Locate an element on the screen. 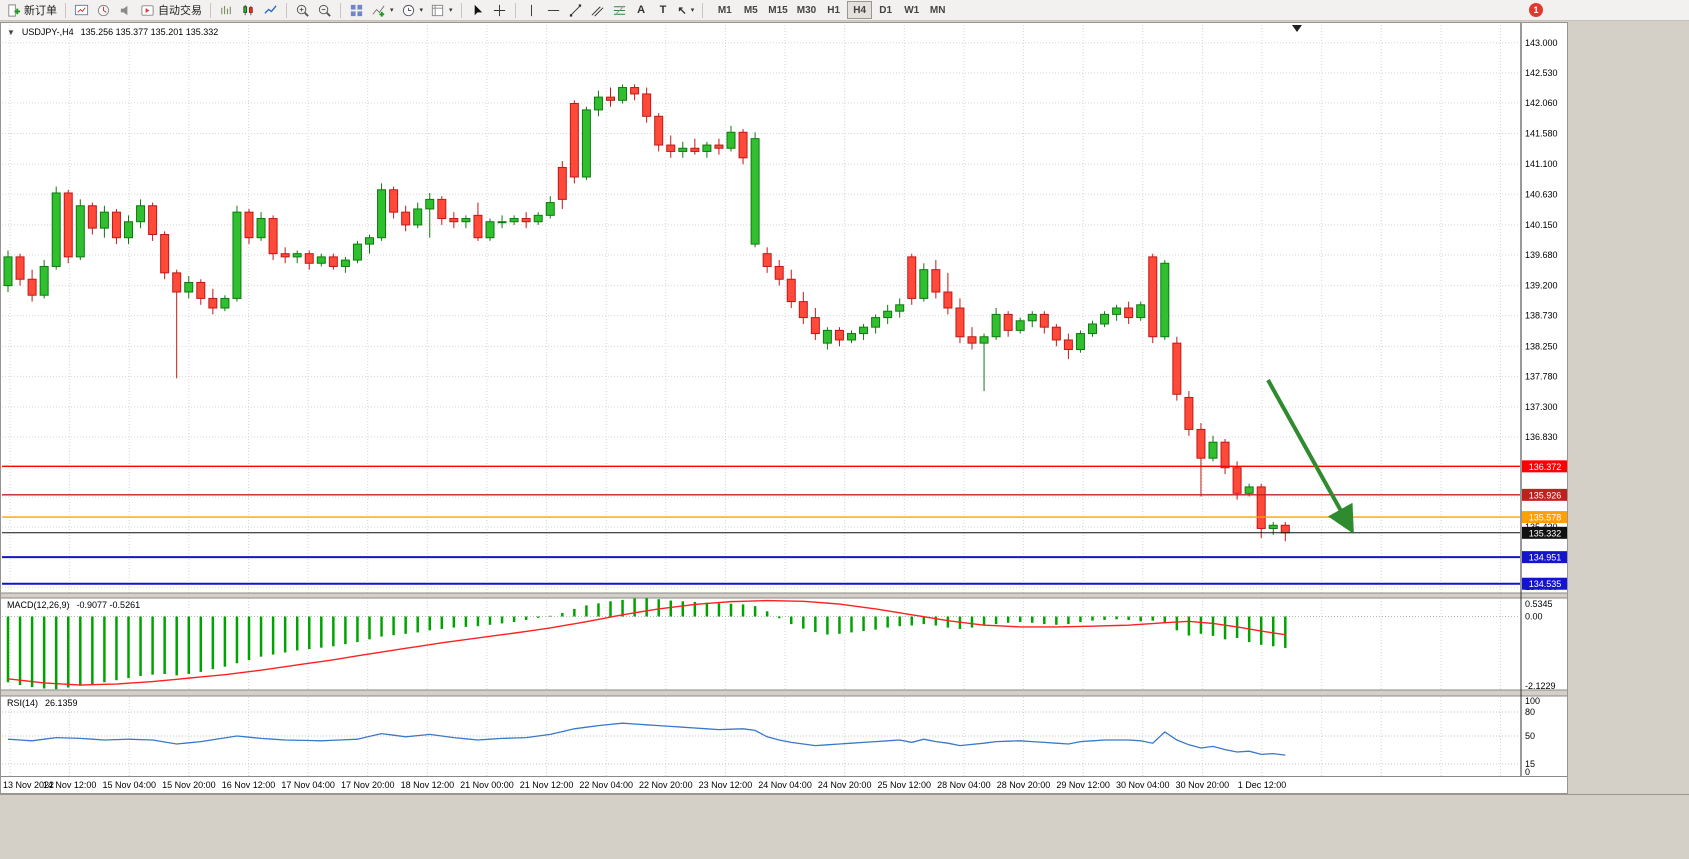 The width and height of the screenshot is (1689, 859). trendline-button is located at coordinates (575, 10).